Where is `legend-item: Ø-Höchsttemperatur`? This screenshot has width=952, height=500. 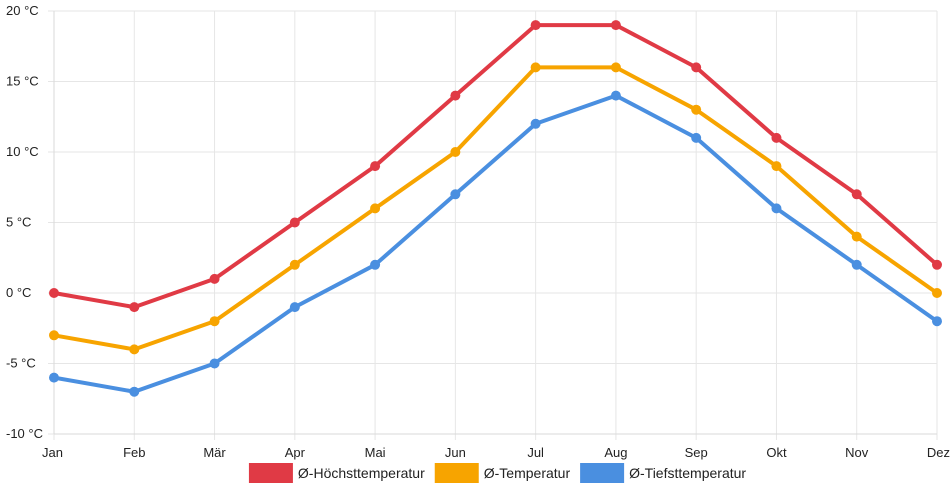
legend-item: Ø-Höchsttemperatur is located at coordinates (336, 473).